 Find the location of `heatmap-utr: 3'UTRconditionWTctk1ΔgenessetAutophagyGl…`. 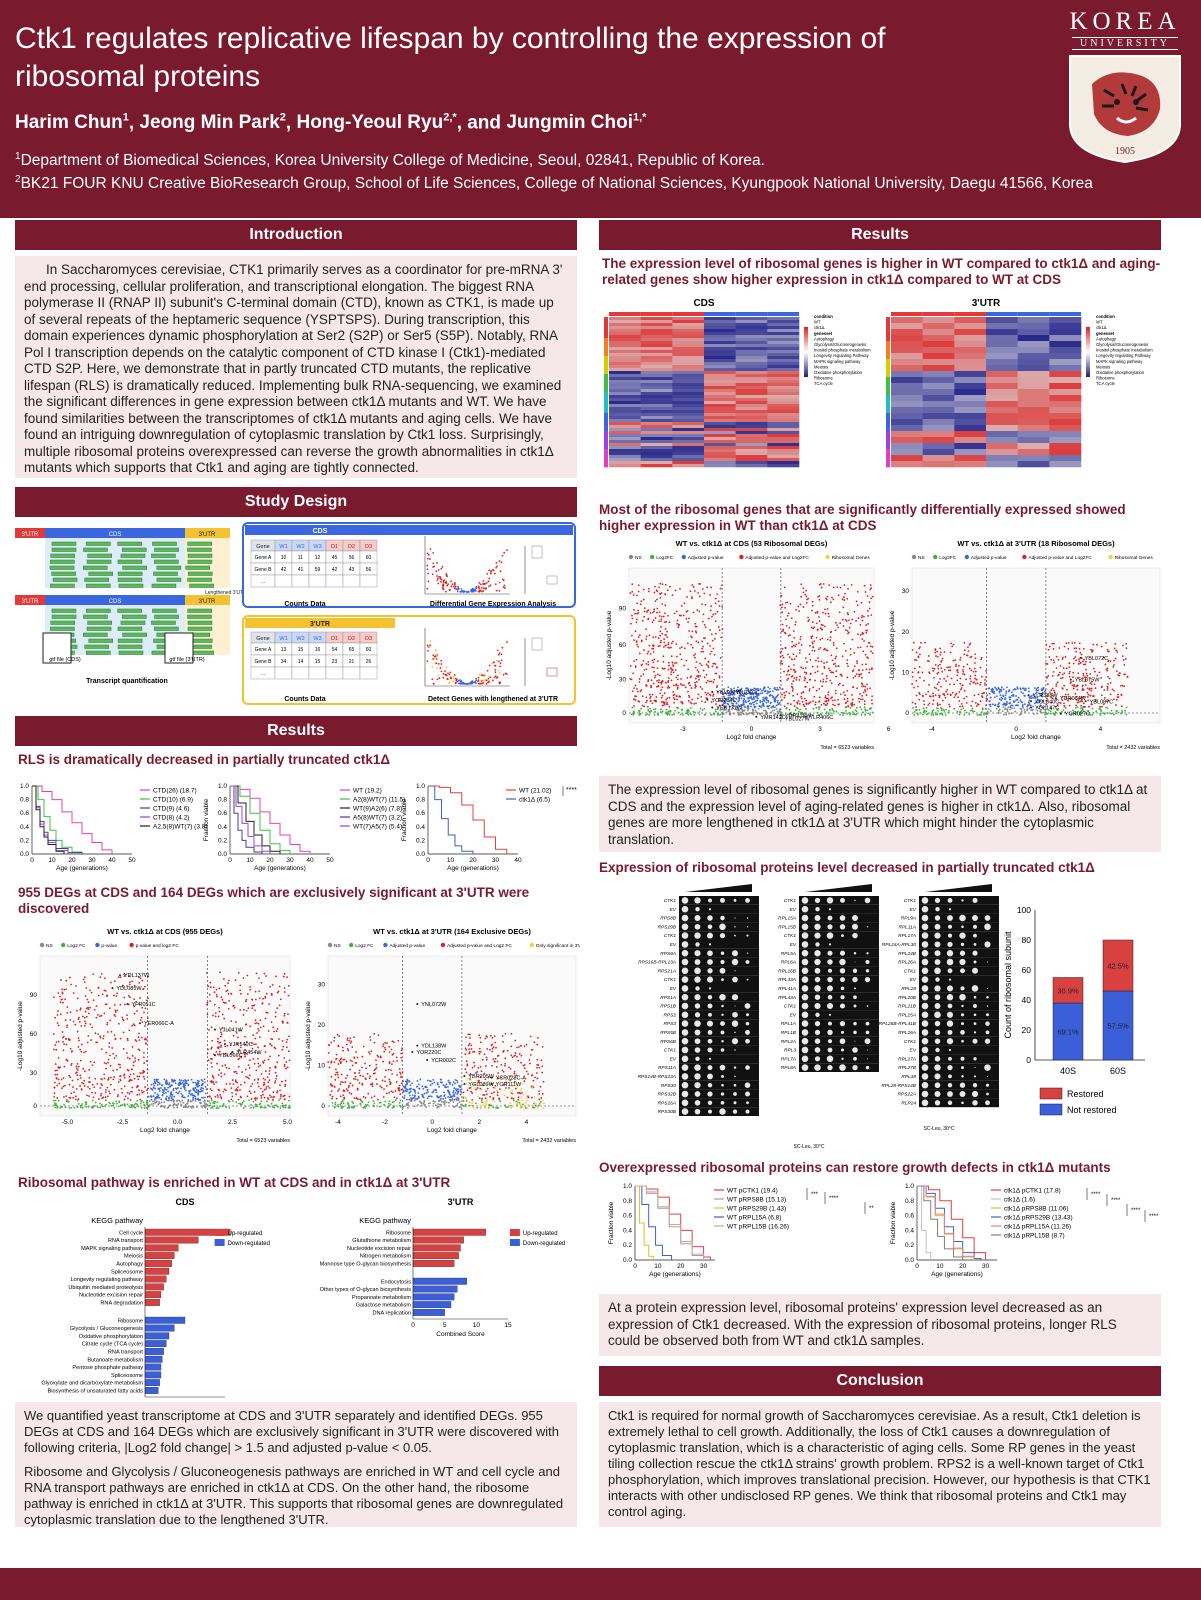

heatmap-utr: 3'UTRconditionWTctk1ΔgenessetAutophagyGl… is located at coordinates (1019, 383).